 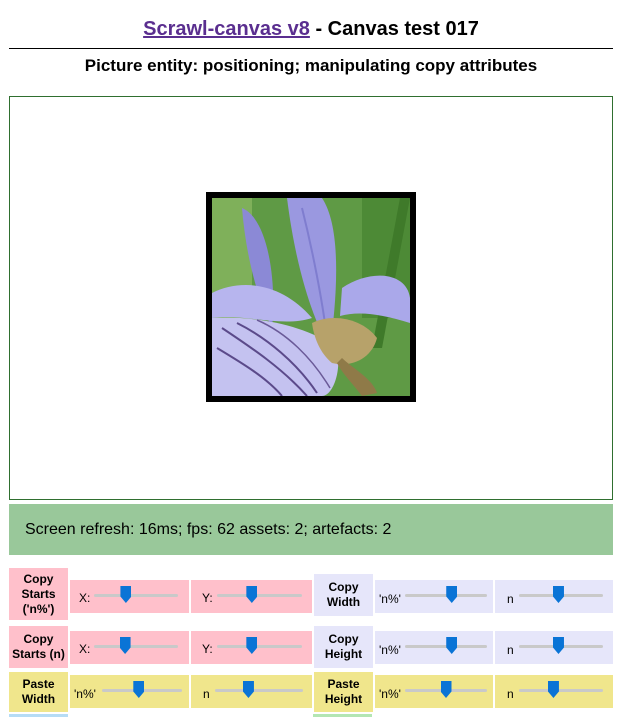 What do you see at coordinates (126, 594) in the screenshot?
I see `copy-starts-pct-x-slider` at bounding box center [126, 594].